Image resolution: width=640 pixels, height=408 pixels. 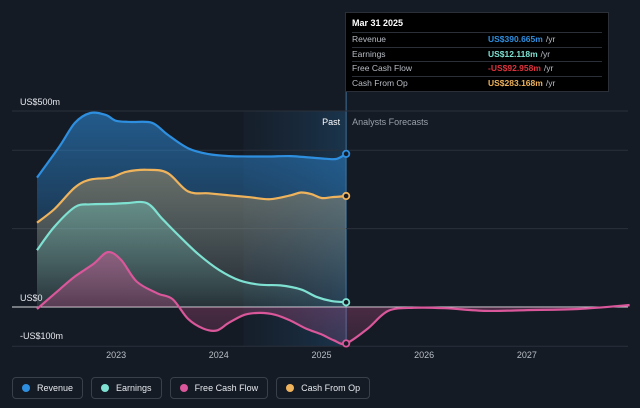 I want to click on x-tick-label: 2026, so click(x=424, y=355).